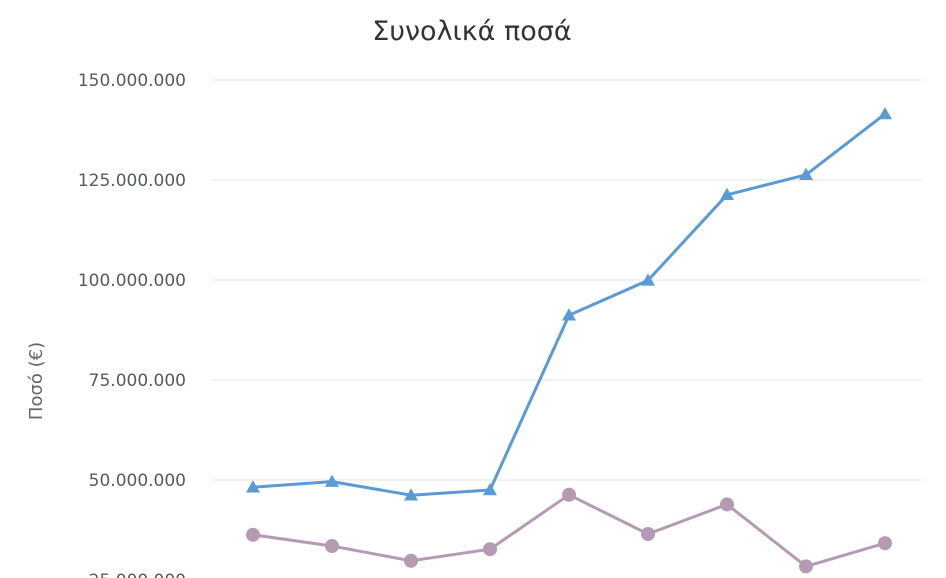 The image size is (946, 578). I want to click on y-tick-label: 150.000.000, so click(132, 81).